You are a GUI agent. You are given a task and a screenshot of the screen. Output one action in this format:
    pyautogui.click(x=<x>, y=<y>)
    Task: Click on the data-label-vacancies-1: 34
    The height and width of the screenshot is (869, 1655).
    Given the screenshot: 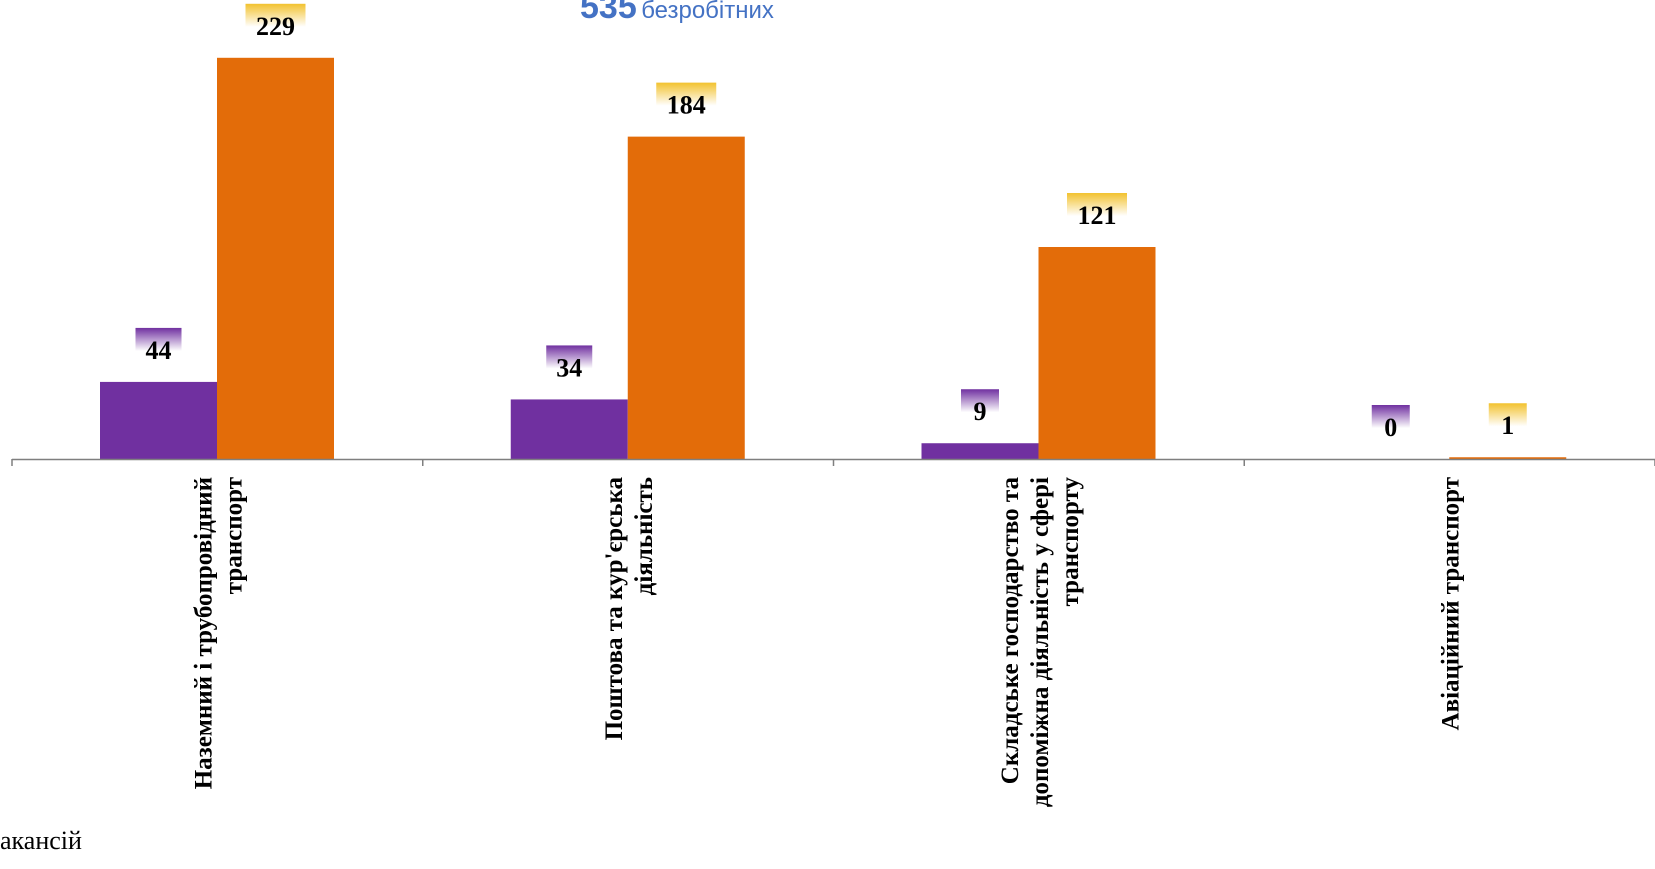 What is the action you would take?
    pyautogui.click(x=569, y=366)
    